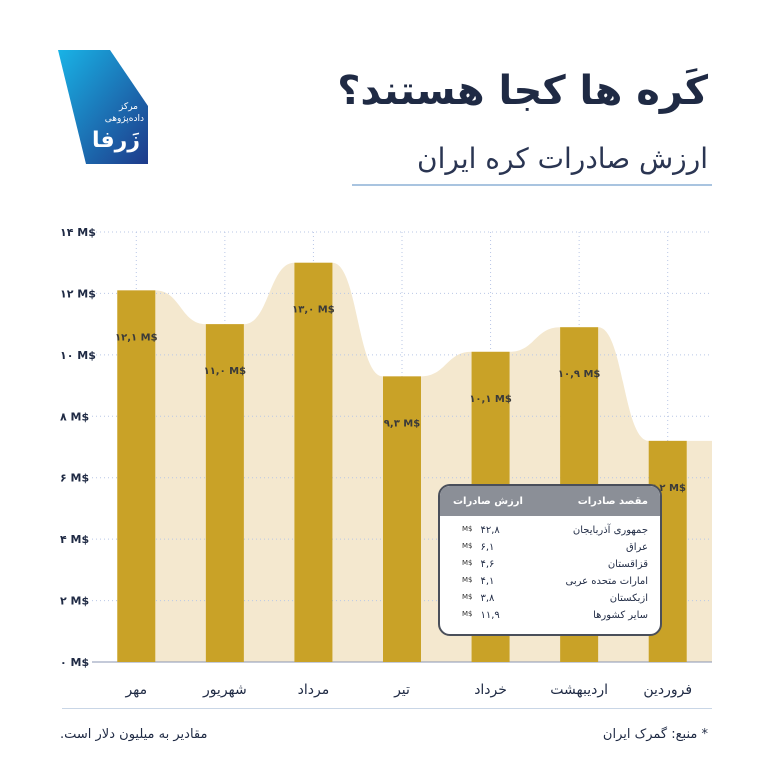 The height and width of the screenshot is (768, 768). What do you see at coordinates (134, 734) in the screenshot?
I see `units-note: مقادیر به میلیون دلار است.` at bounding box center [134, 734].